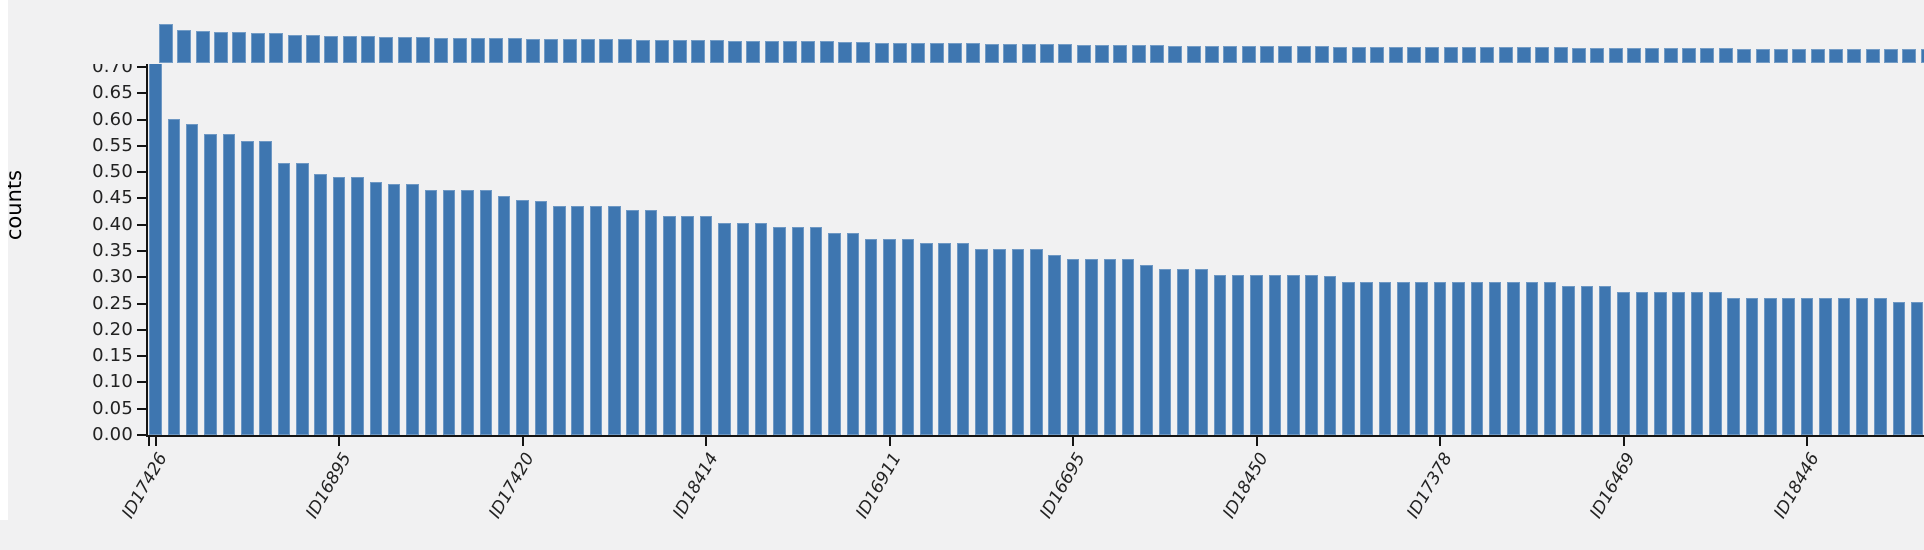  I want to click on y-tick-label: 0.15, so click(112, 356).